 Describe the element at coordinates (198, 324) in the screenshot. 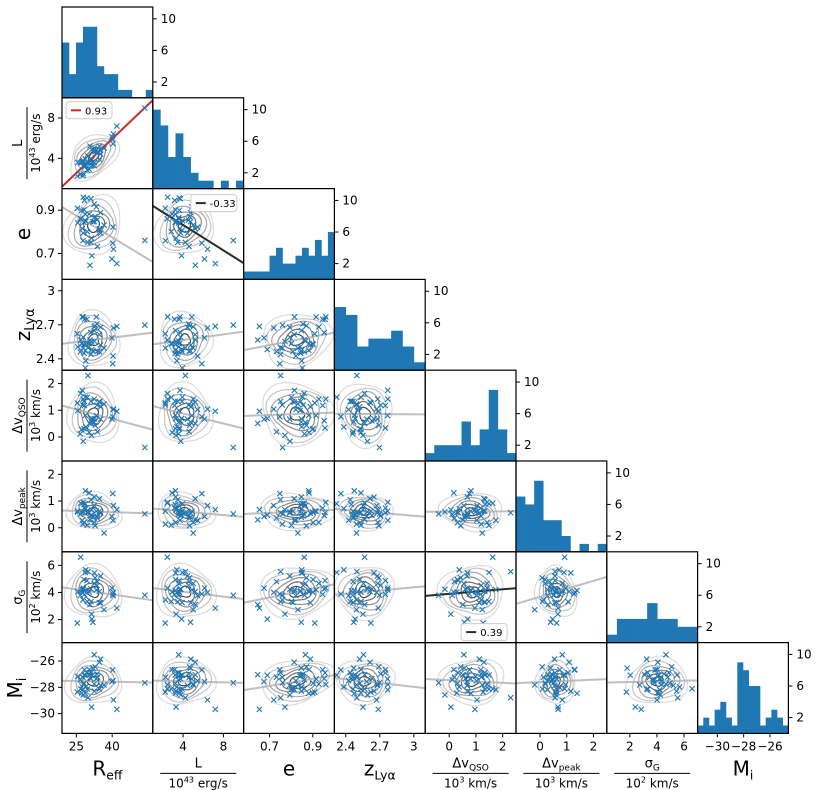

I see `panel-zLya-vs-L` at that location.